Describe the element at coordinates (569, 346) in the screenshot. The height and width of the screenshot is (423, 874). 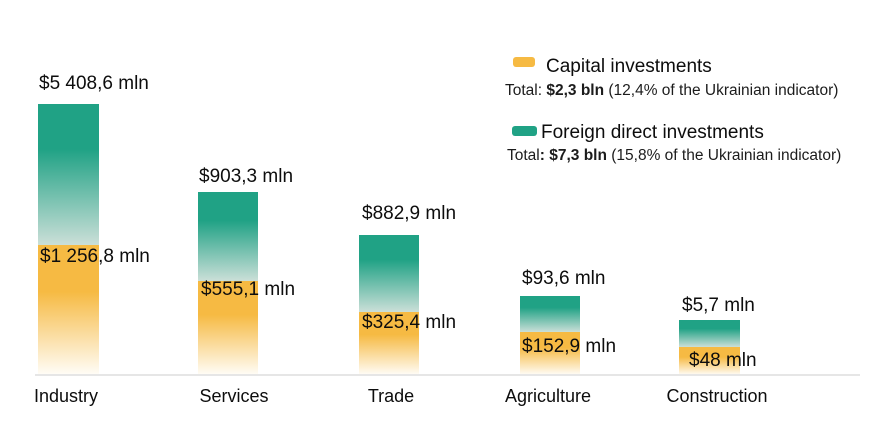
I see `capital-value-label: $152,9 mln` at that location.